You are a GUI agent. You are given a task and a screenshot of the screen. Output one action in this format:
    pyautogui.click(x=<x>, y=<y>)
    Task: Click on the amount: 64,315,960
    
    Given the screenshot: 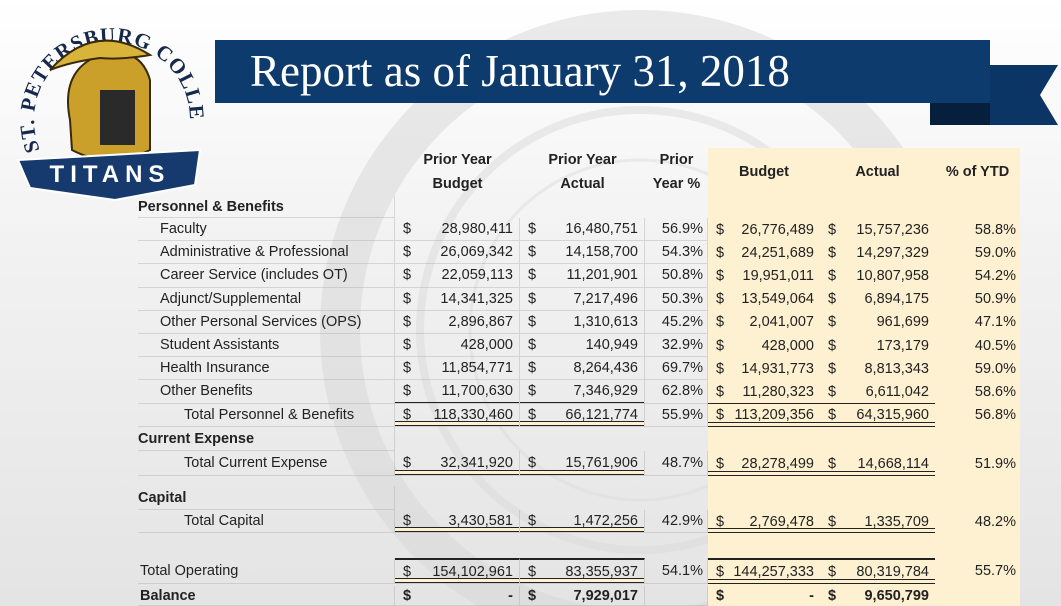 What is the action you would take?
    pyautogui.click(x=892, y=415)
    